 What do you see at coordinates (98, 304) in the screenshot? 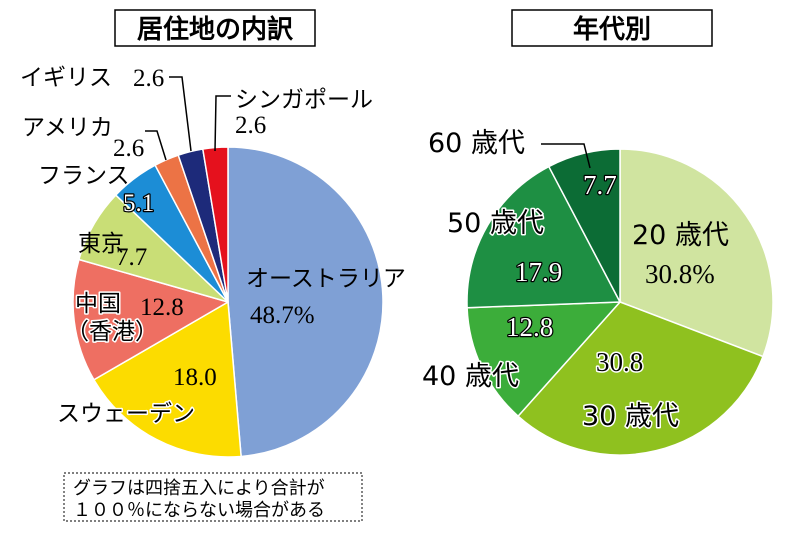
I see `china-label-line-1: 中国` at bounding box center [98, 304].